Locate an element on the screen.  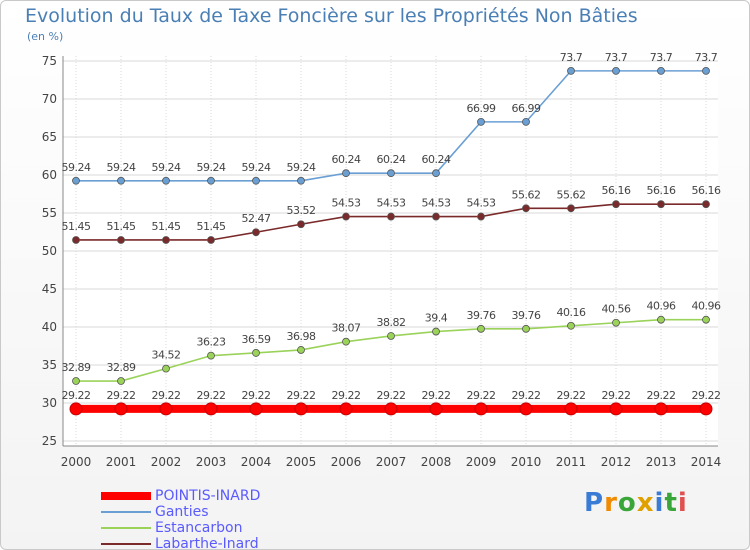
chart-unit-label: (en %) is located at coordinates (45, 36).